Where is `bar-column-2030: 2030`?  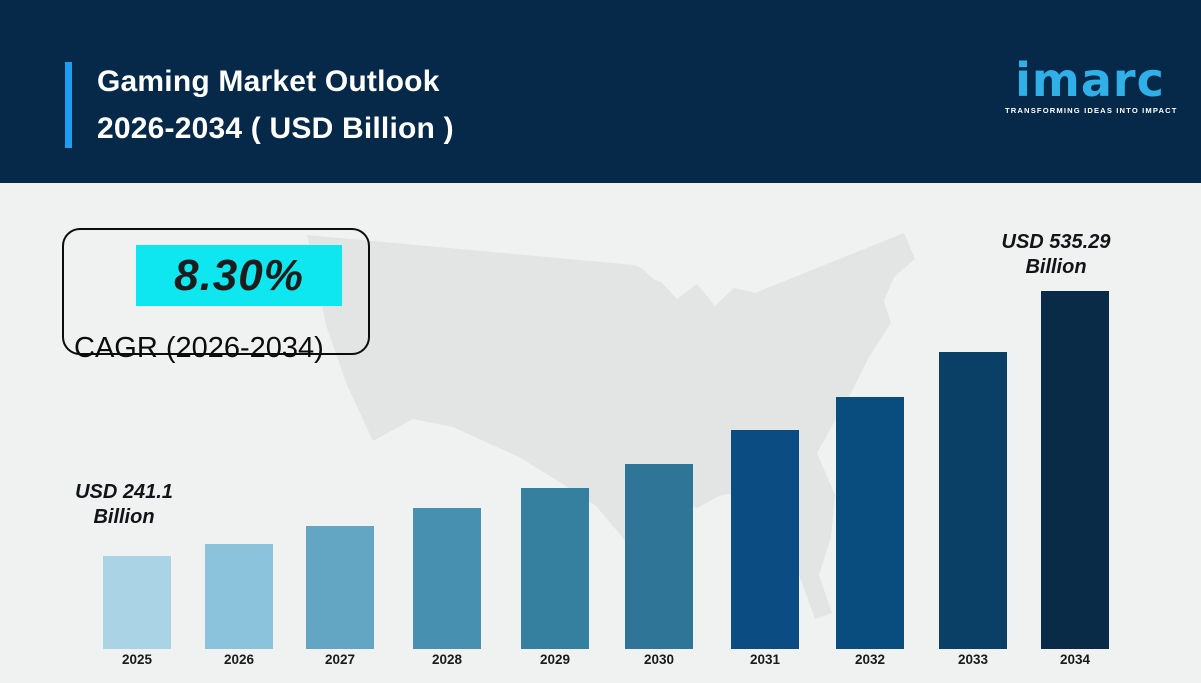
bar-column-2030: 2030 is located at coordinates (659, 566).